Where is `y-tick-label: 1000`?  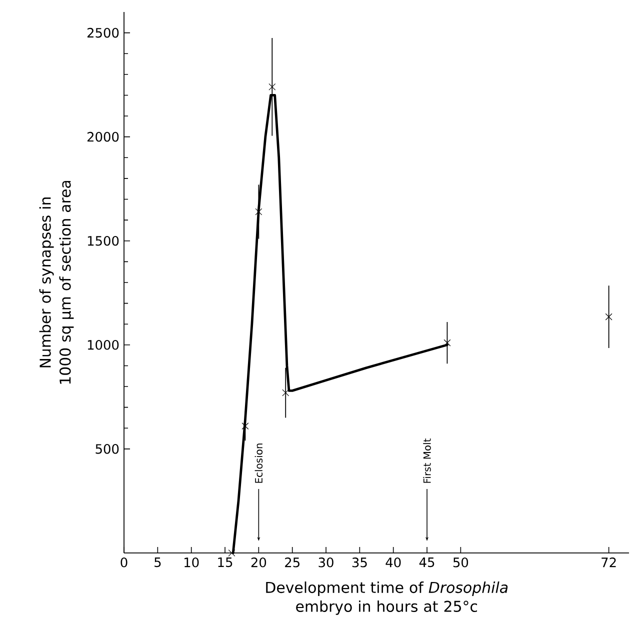 y-tick-label: 1000 is located at coordinates (103, 345).